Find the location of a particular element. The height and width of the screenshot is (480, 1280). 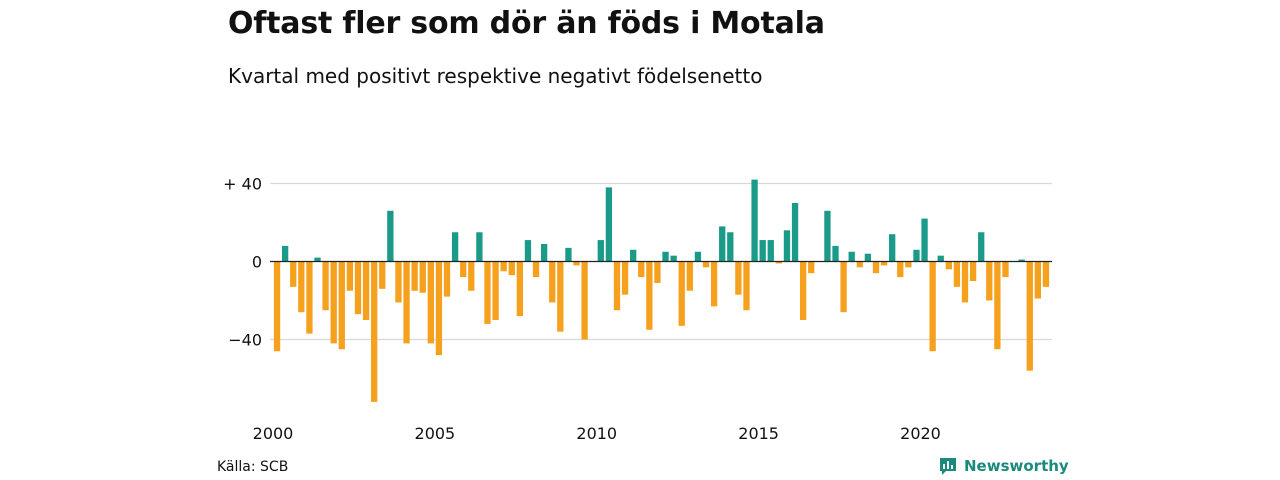

y-tick-label: + 40 is located at coordinates (242, 184).